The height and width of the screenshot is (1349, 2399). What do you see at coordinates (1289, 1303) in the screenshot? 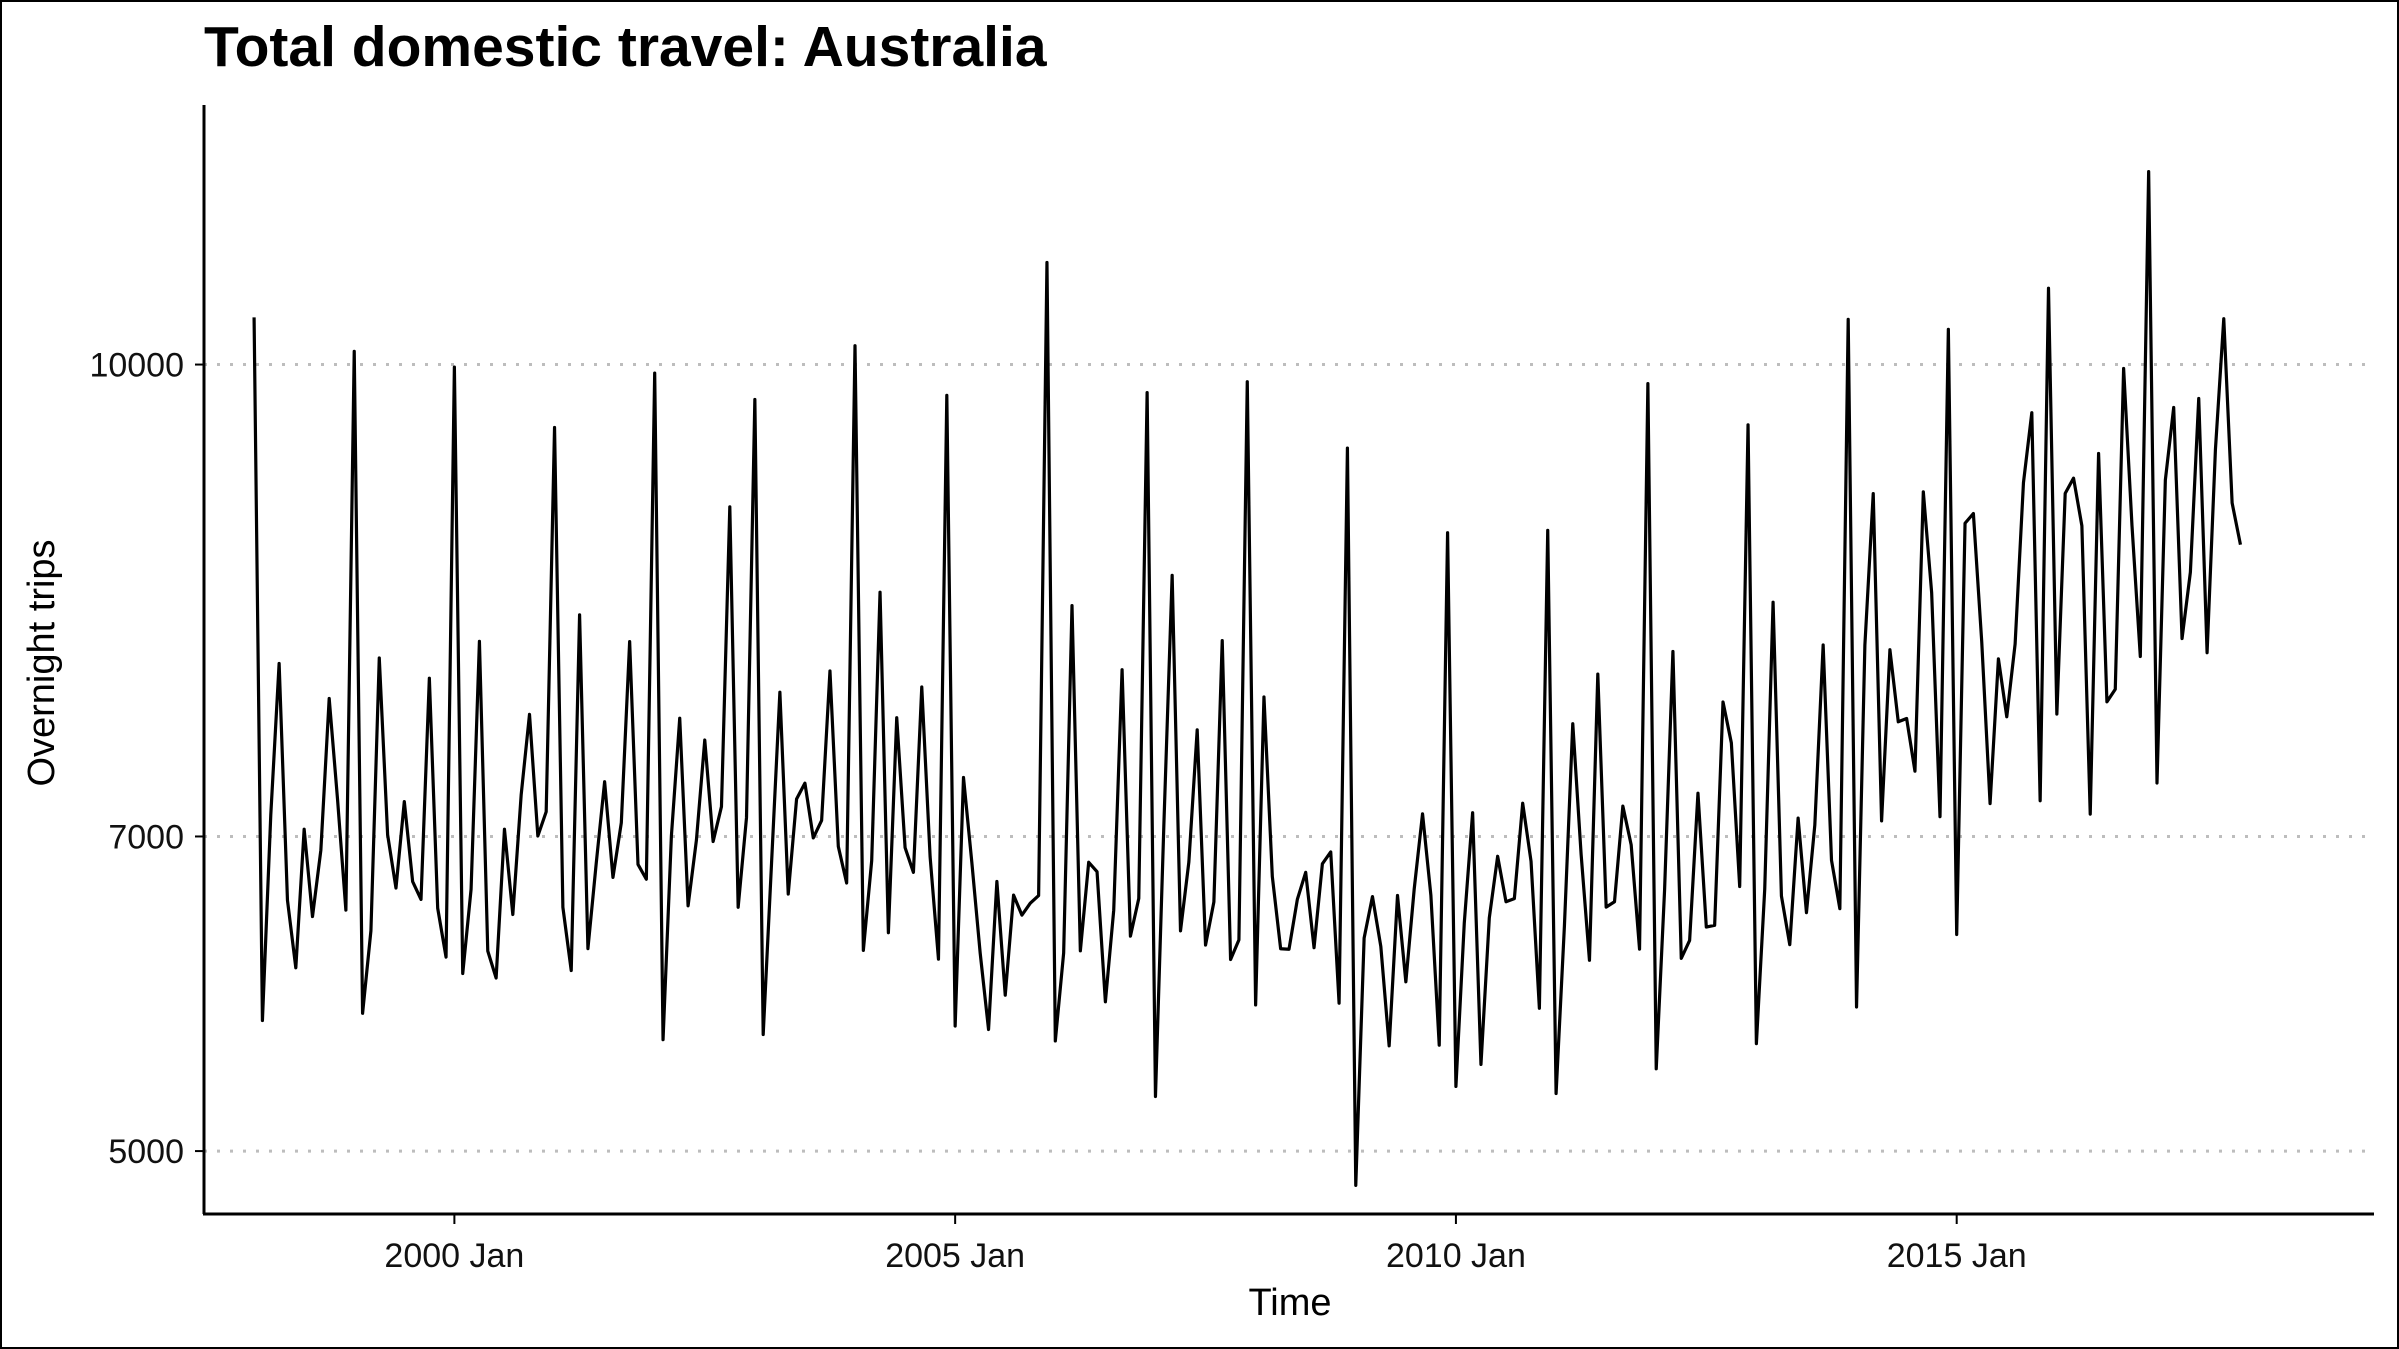
I see `x-axis-title: Time` at bounding box center [1289, 1303].